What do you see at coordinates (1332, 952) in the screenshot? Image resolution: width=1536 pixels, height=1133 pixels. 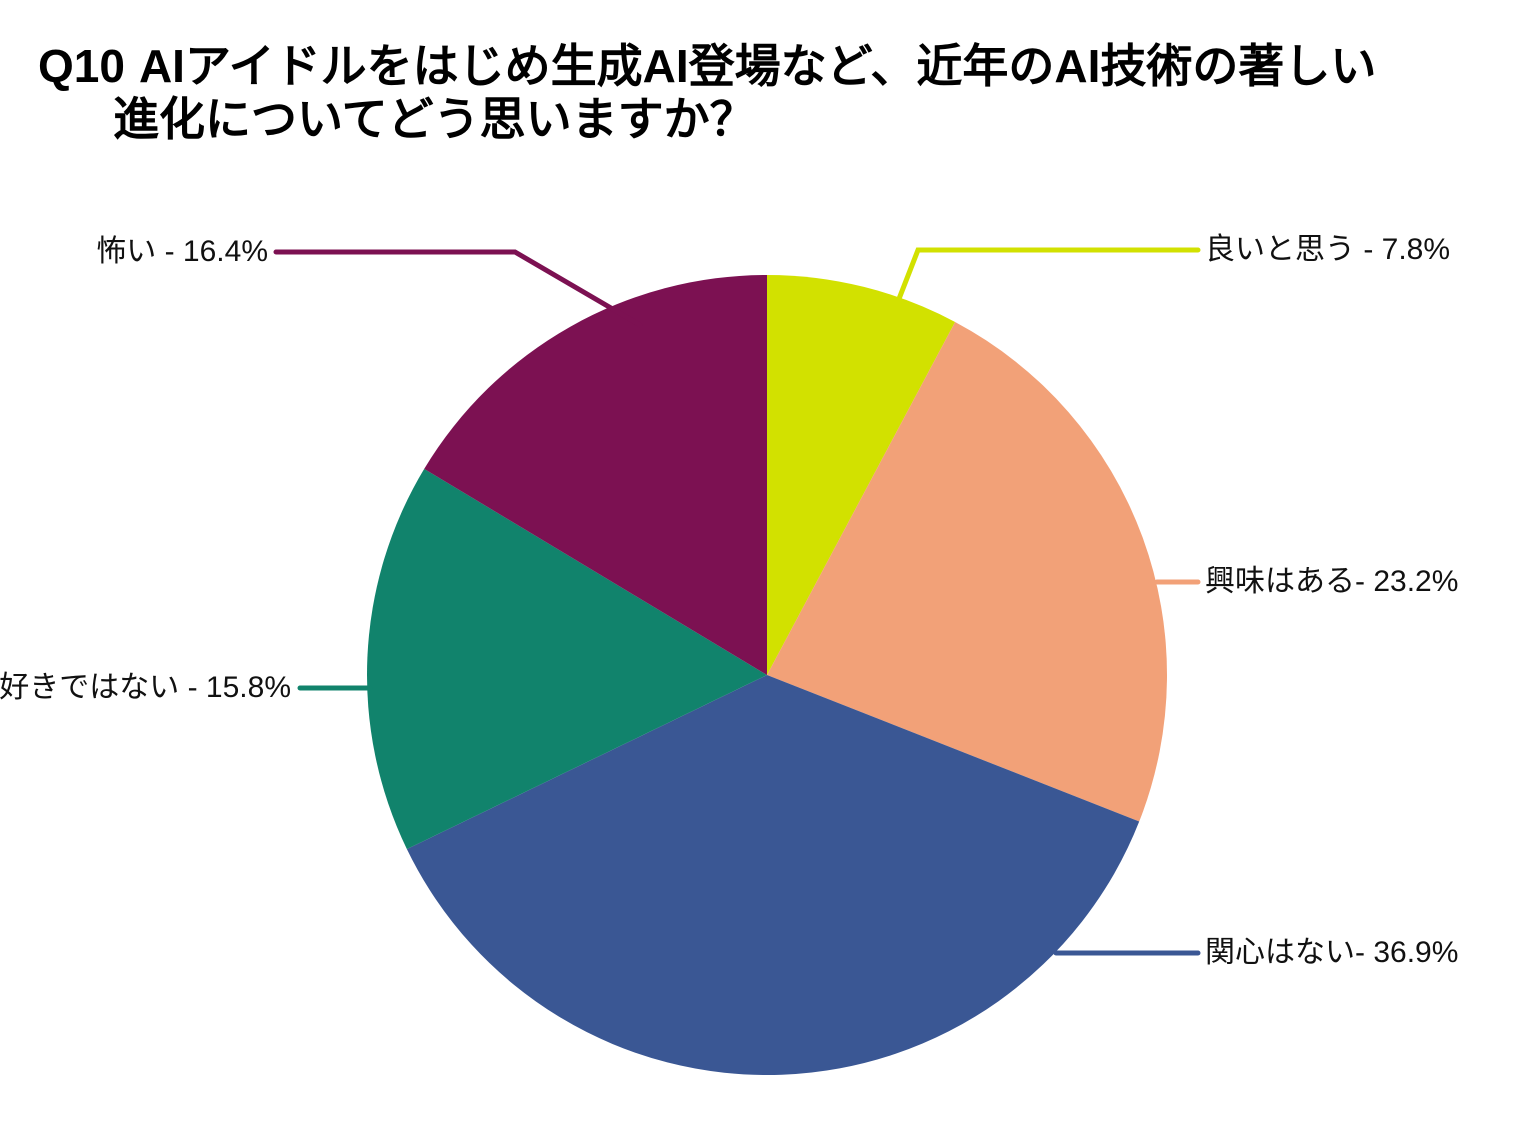 I see `slice-label-not-interested: 関心はない- 36.9%` at bounding box center [1332, 952].